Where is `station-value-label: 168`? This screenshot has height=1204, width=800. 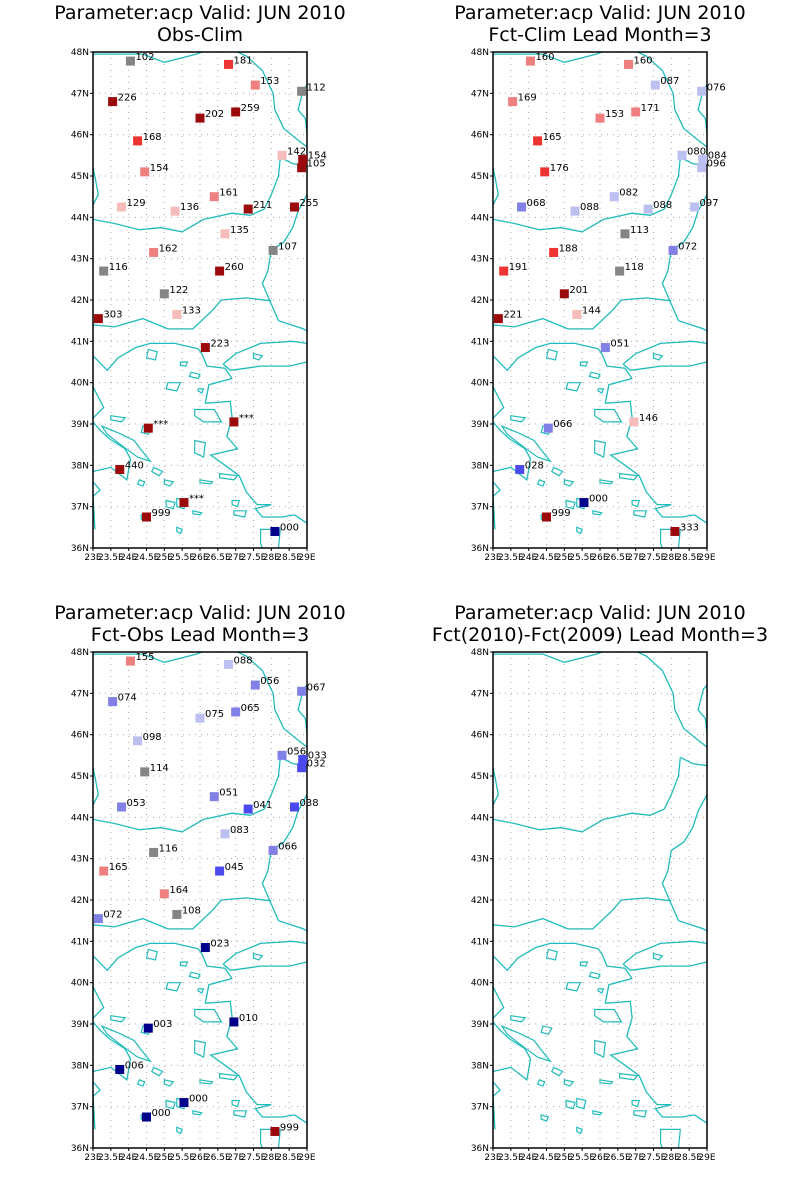 station-value-label: 168 is located at coordinates (152, 137).